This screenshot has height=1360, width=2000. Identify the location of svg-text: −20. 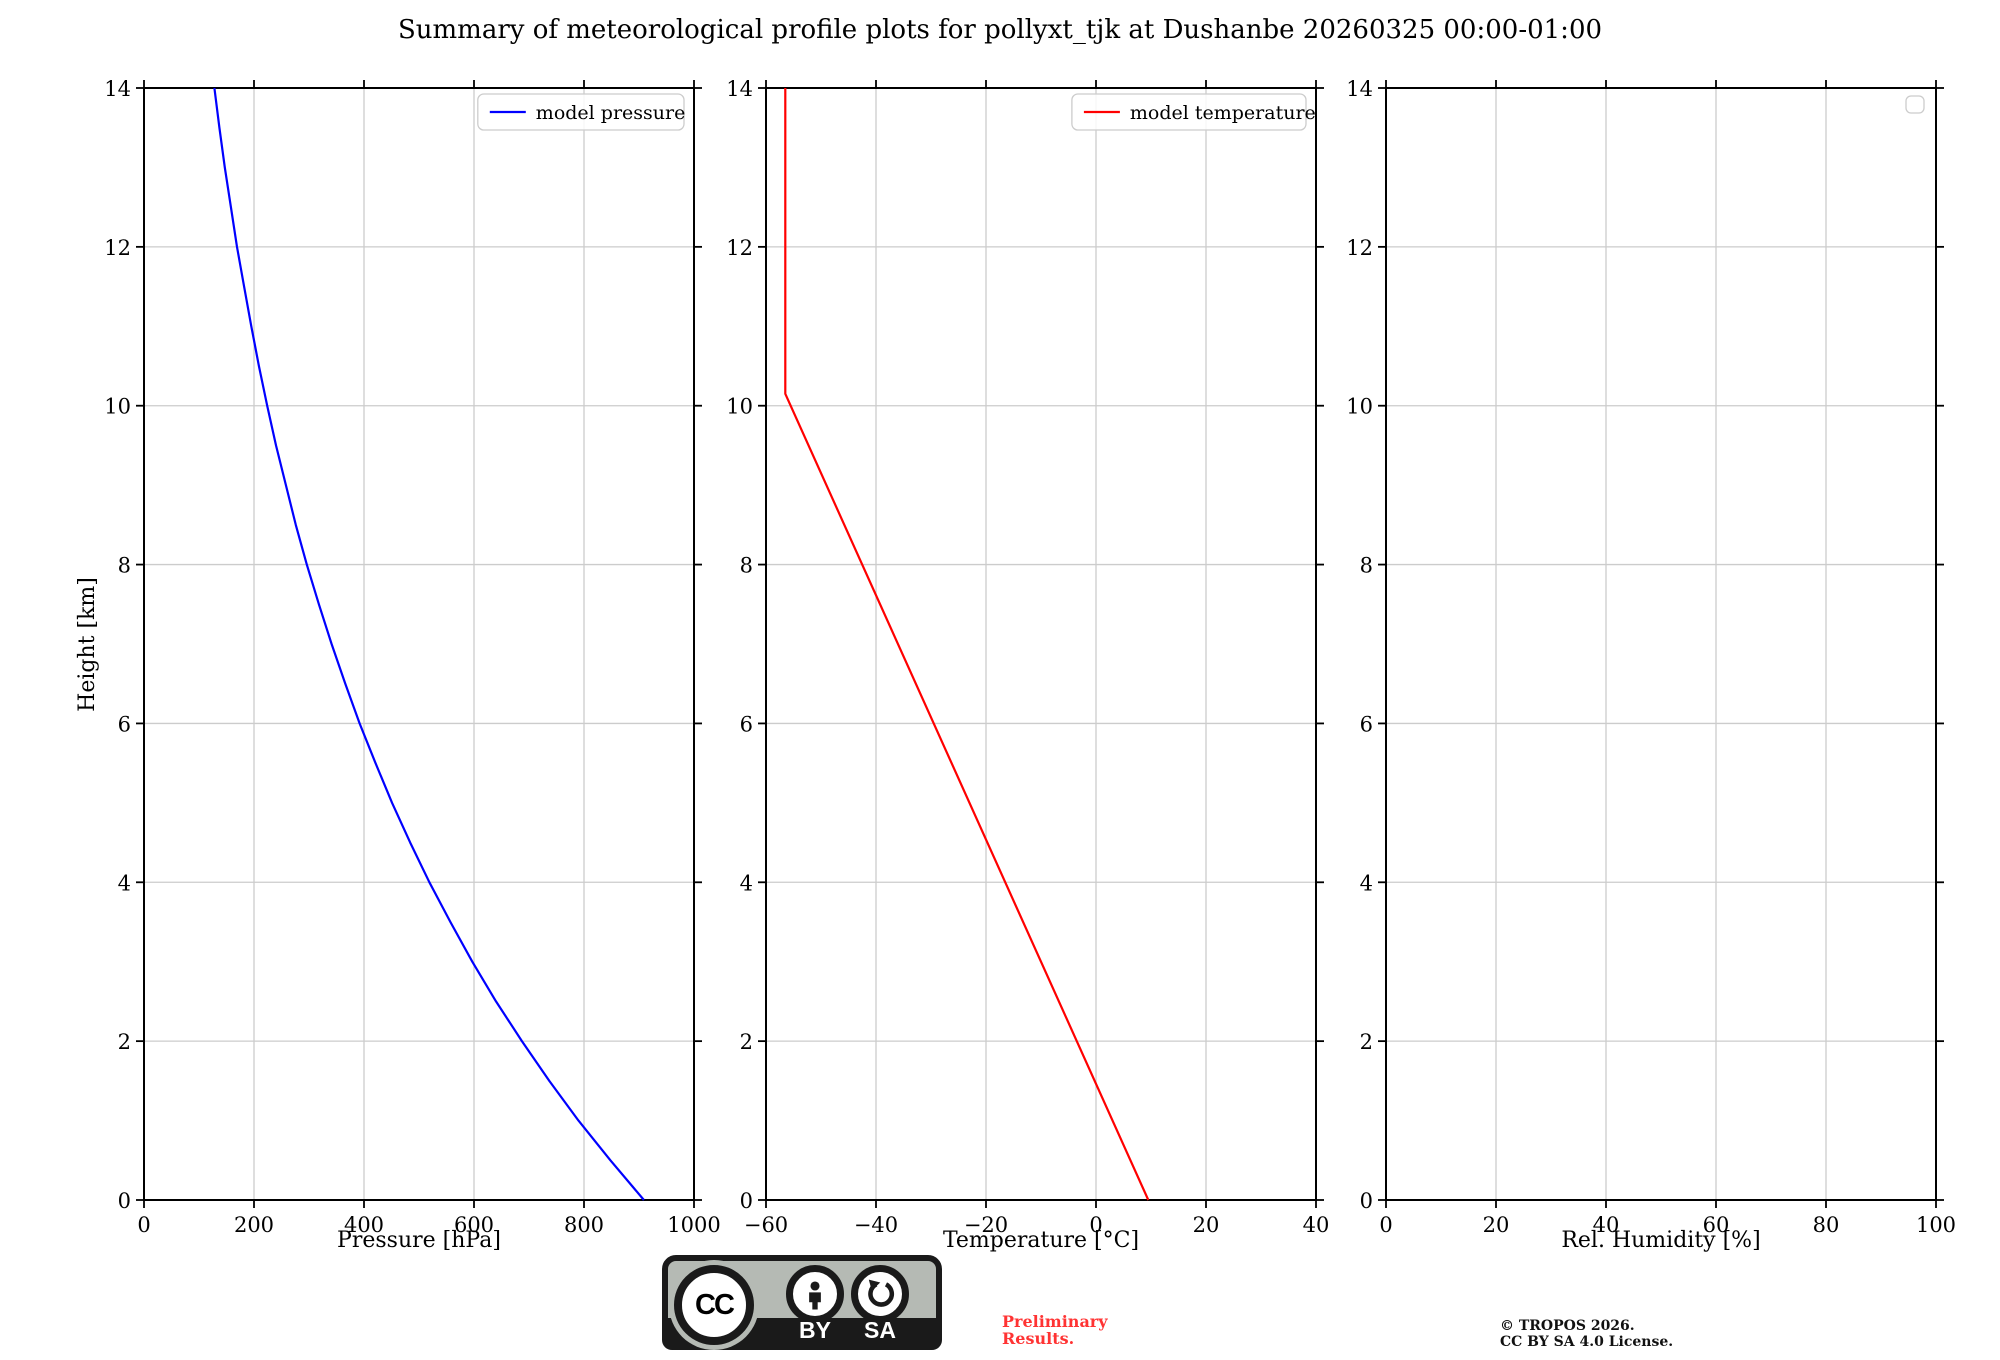
(986, 1225).